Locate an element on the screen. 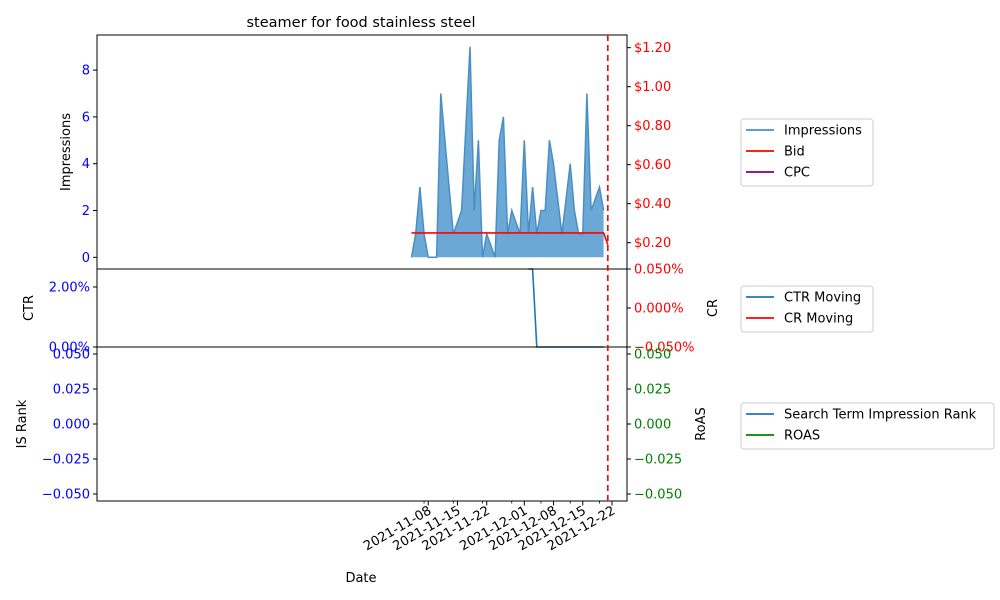  bid-axis-tick-label: $1.00 is located at coordinates (652, 87).